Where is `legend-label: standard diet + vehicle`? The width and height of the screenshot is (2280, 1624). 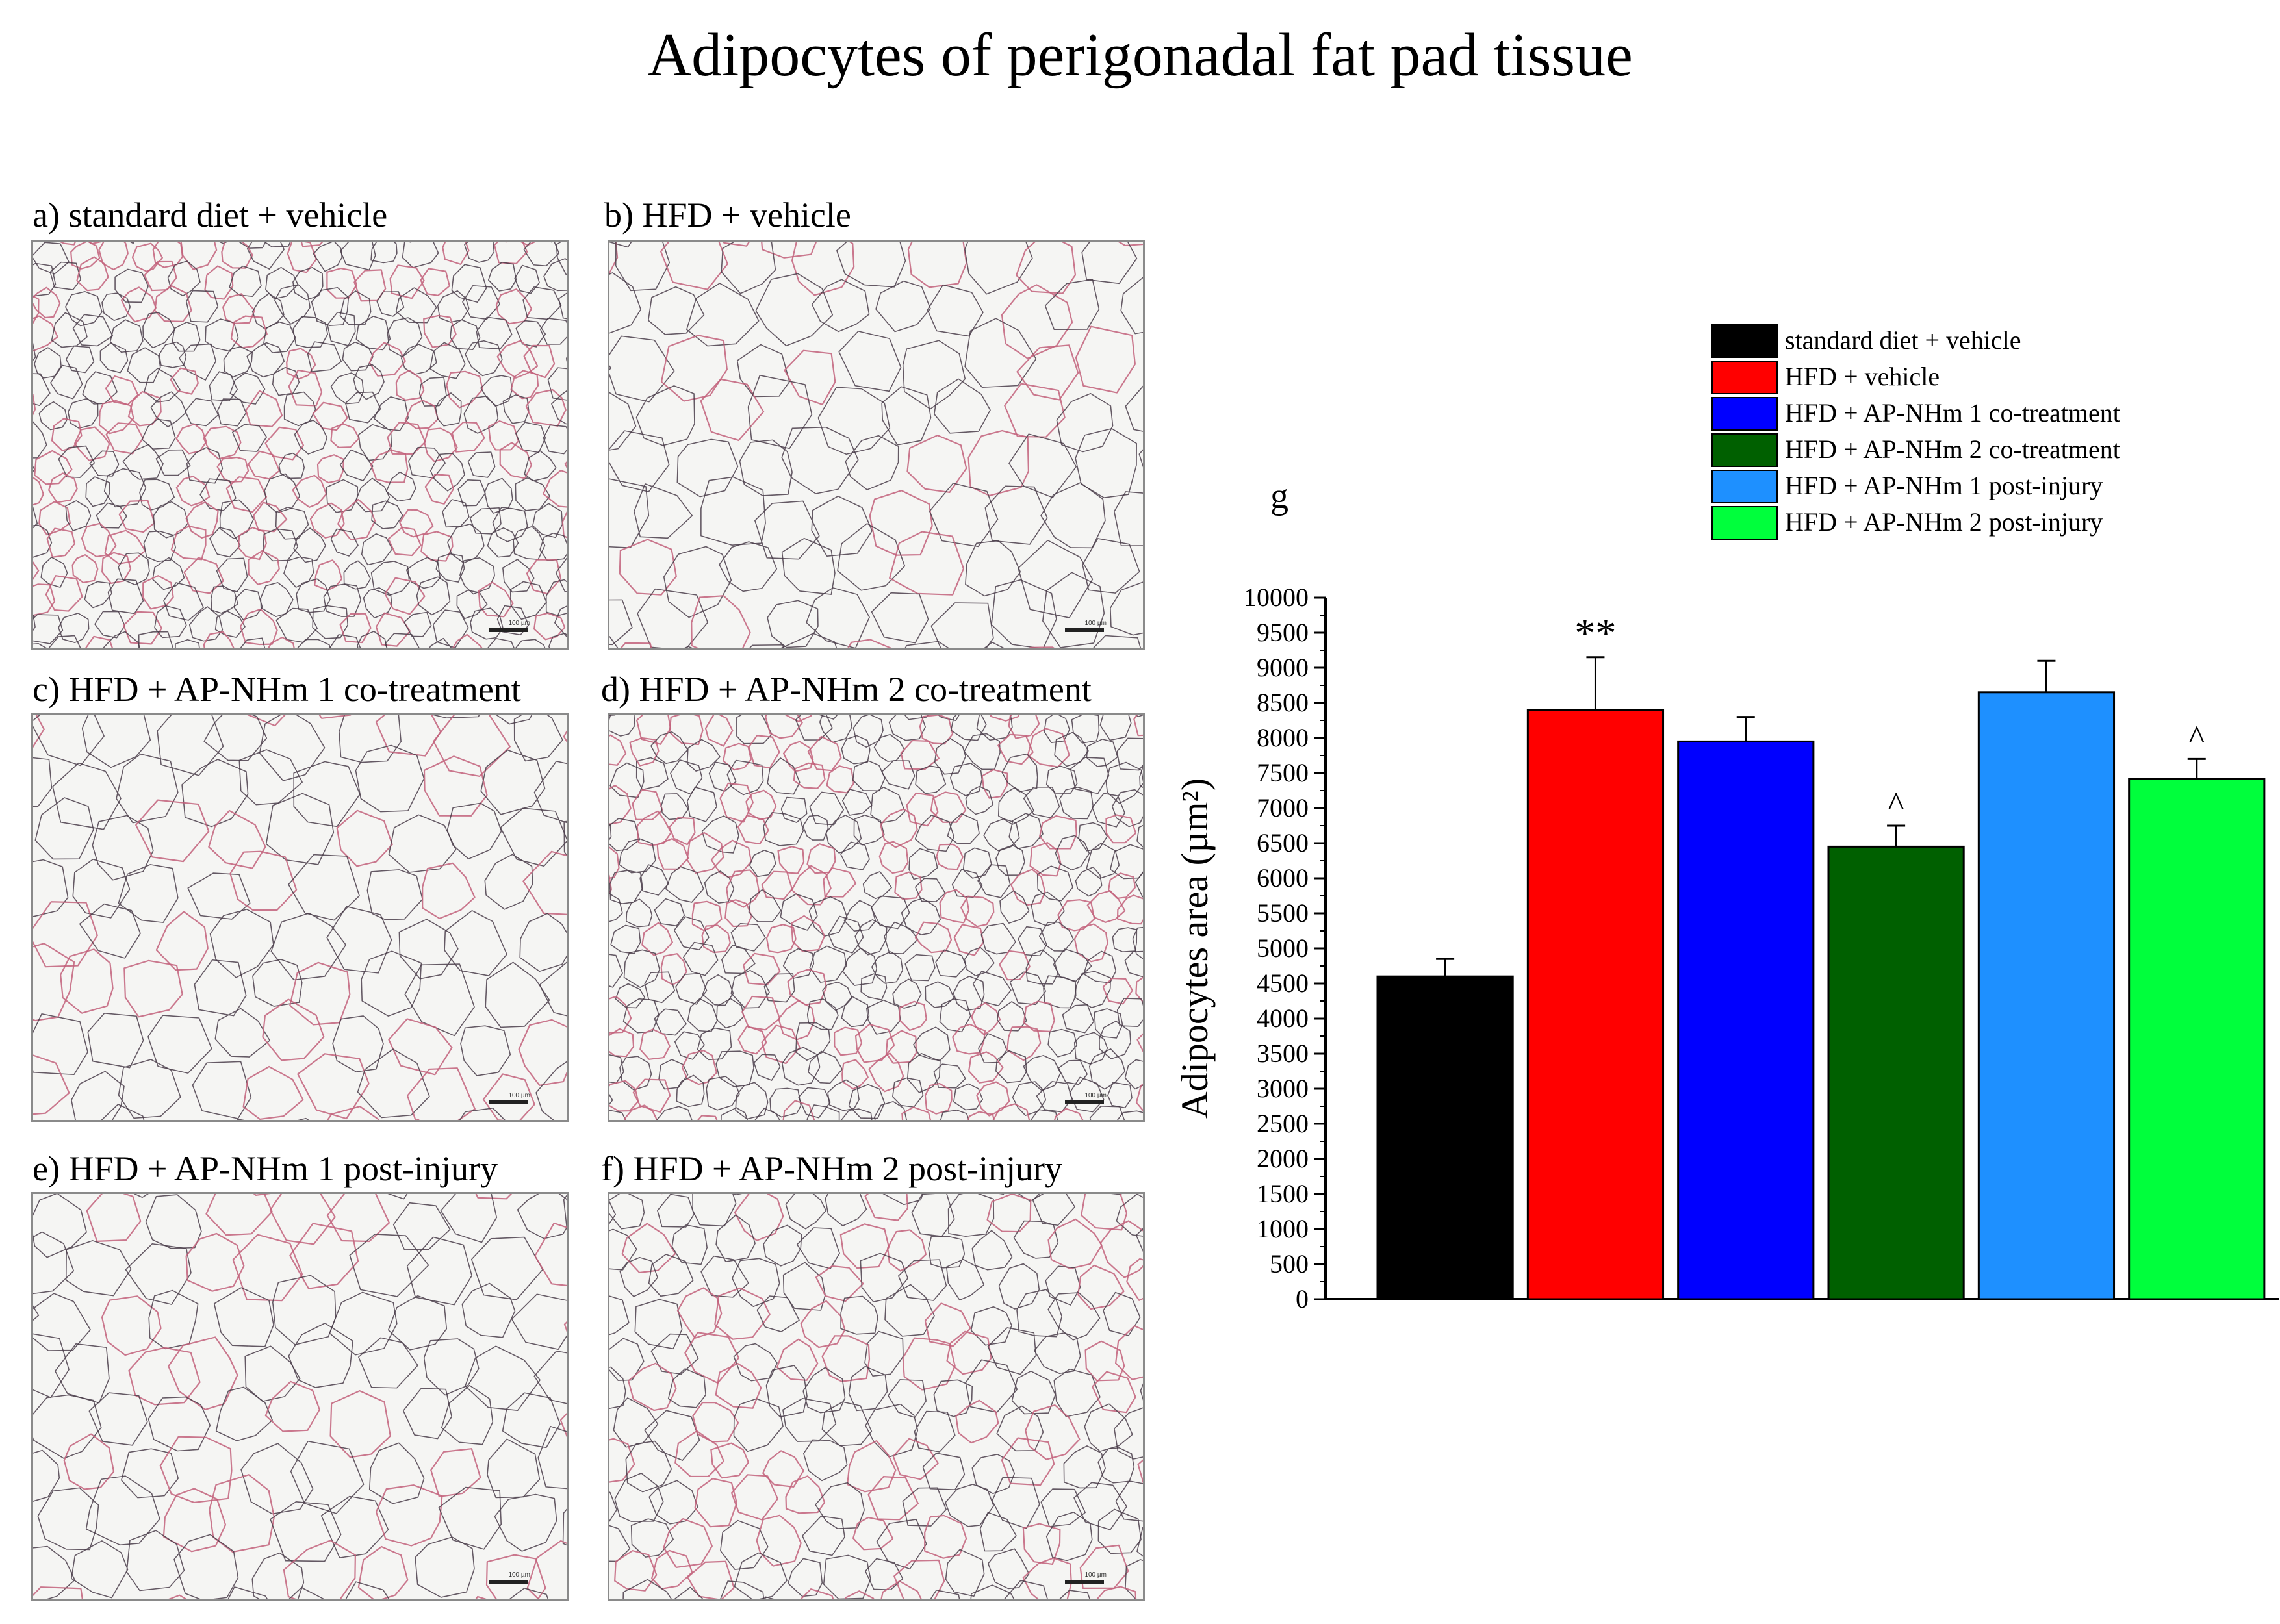
legend-label: standard diet + vehicle is located at coordinates (1903, 340).